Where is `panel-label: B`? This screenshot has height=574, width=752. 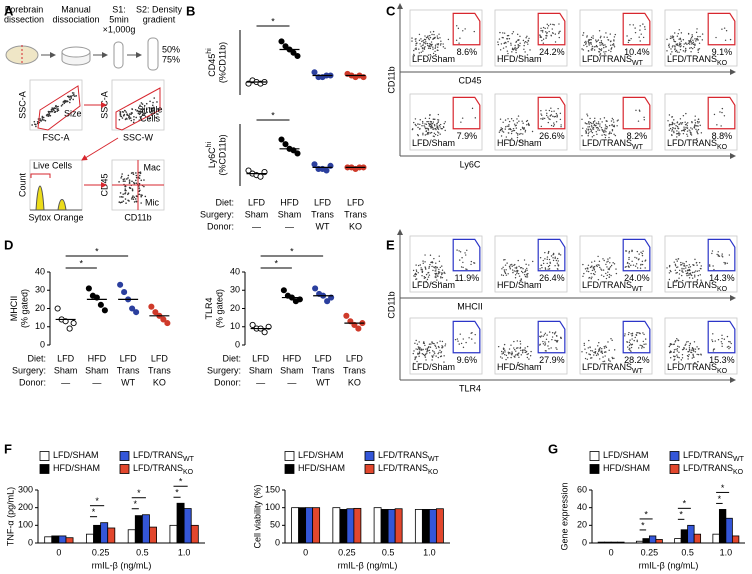 panel-label: B is located at coordinates (190, 10).